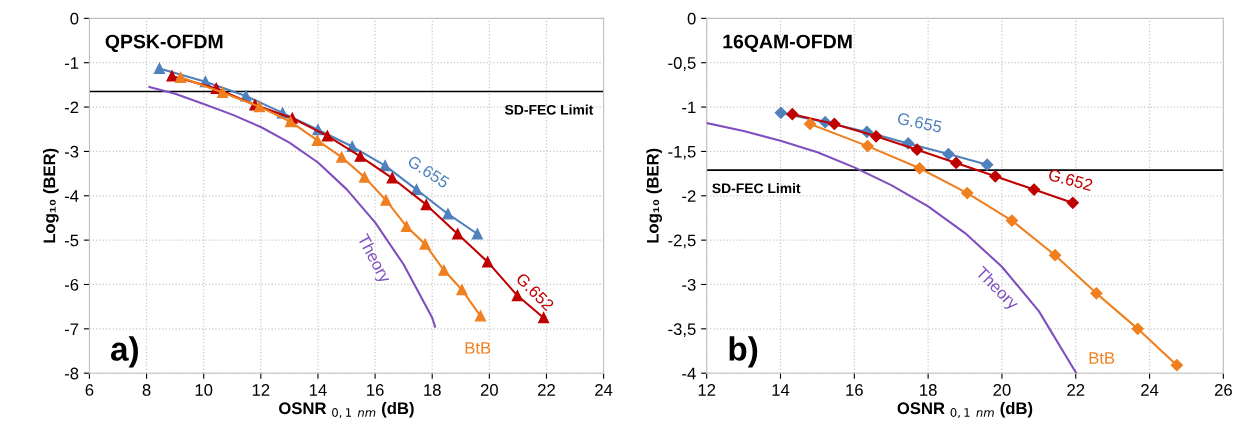  What do you see at coordinates (743, 352) in the screenshot?
I see `annotation: b)` at bounding box center [743, 352].